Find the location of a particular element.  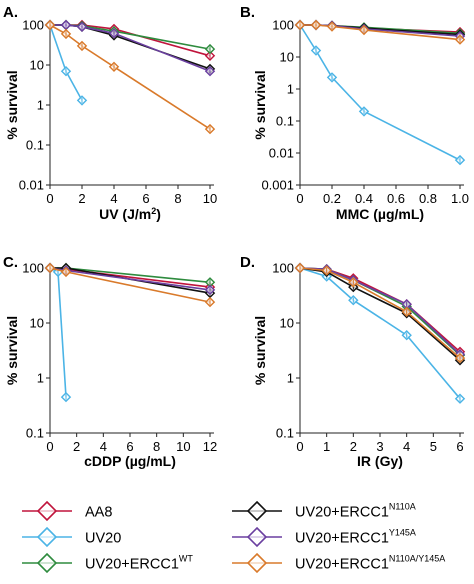

x-tick-label: 5 is located at coordinates (433, 446).